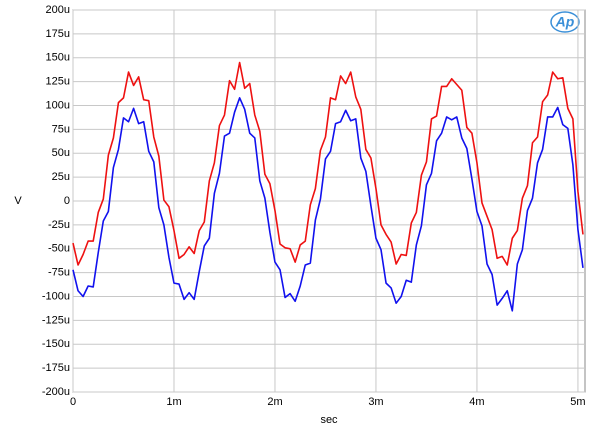 This screenshot has width=600, height=440. I want to click on y-tick-label: 0, so click(67, 201).